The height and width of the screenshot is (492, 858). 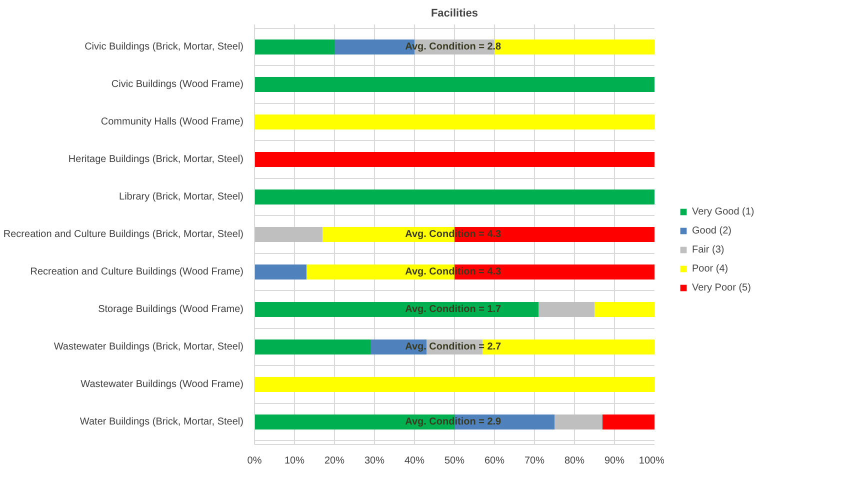 I want to click on x-tick-label: 90%, so click(x=614, y=461).